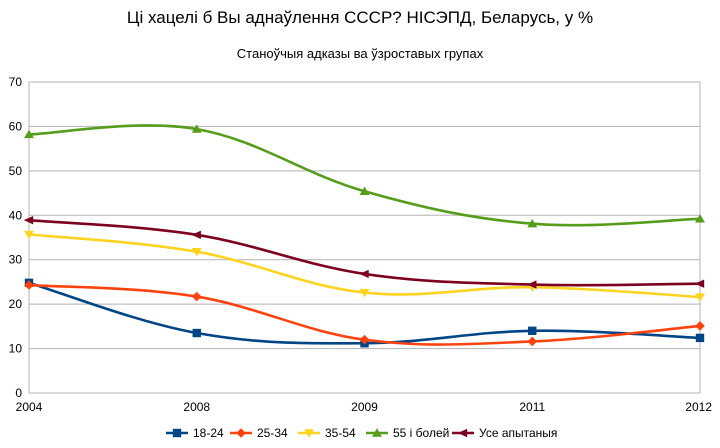 The width and height of the screenshot is (720, 448). Describe the element at coordinates (29, 407) in the screenshot. I see `x-tick-label: 2004` at that location.